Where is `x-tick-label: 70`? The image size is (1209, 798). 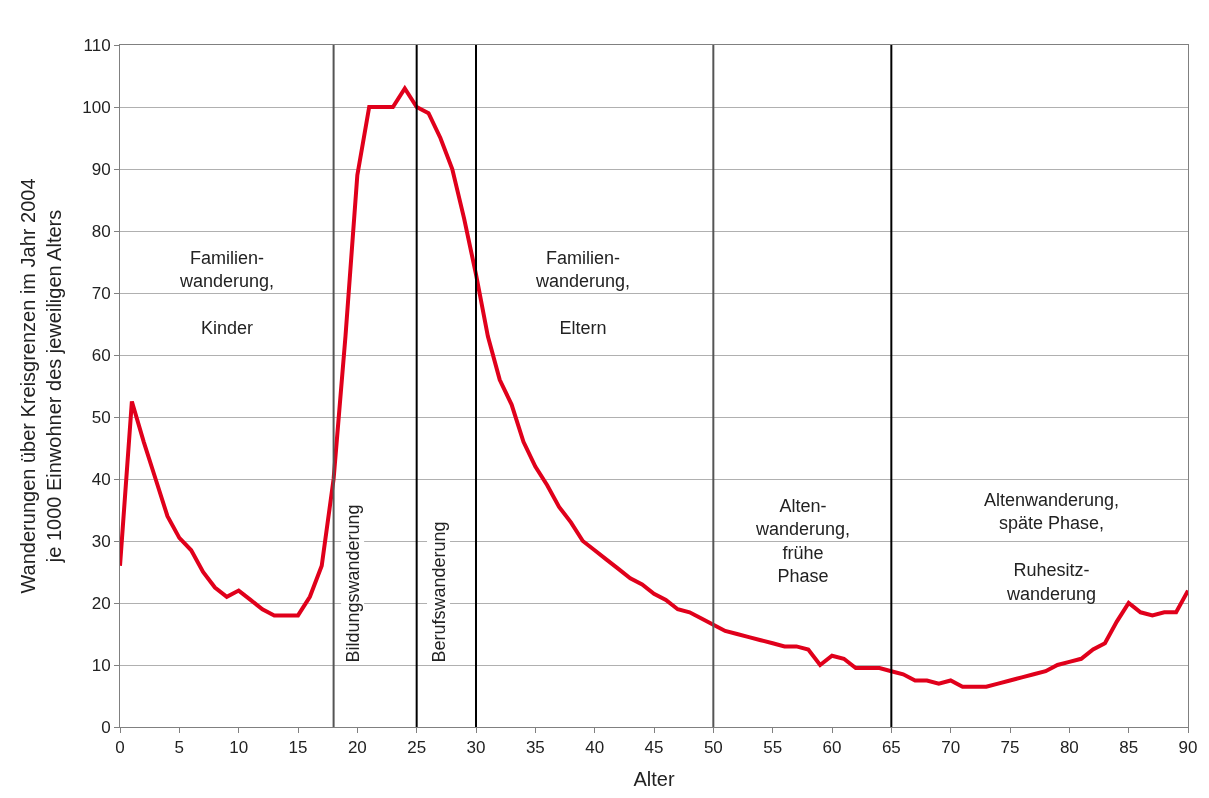
x-tick-label: 70 is located at coordinates (951, 748).